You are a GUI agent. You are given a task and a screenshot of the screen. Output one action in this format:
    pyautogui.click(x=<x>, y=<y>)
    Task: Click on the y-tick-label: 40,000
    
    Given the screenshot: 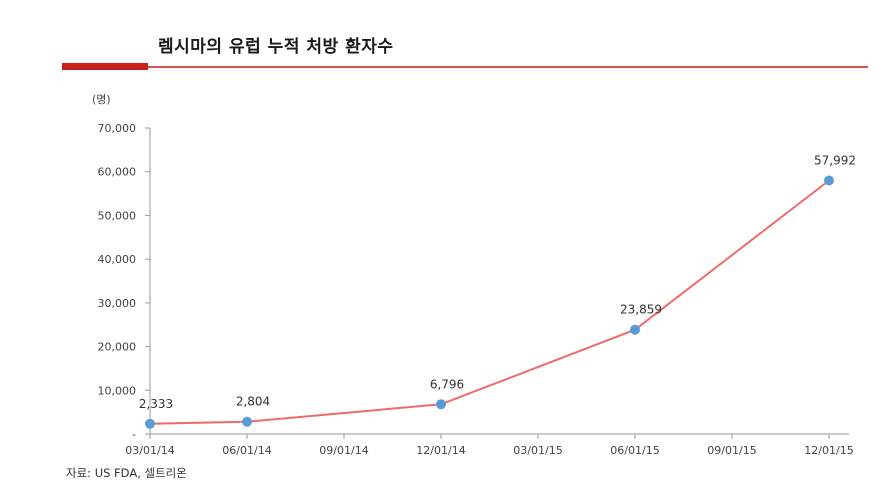 What is the action you would take?
    pyautogui.click(x=117, y=259)
    